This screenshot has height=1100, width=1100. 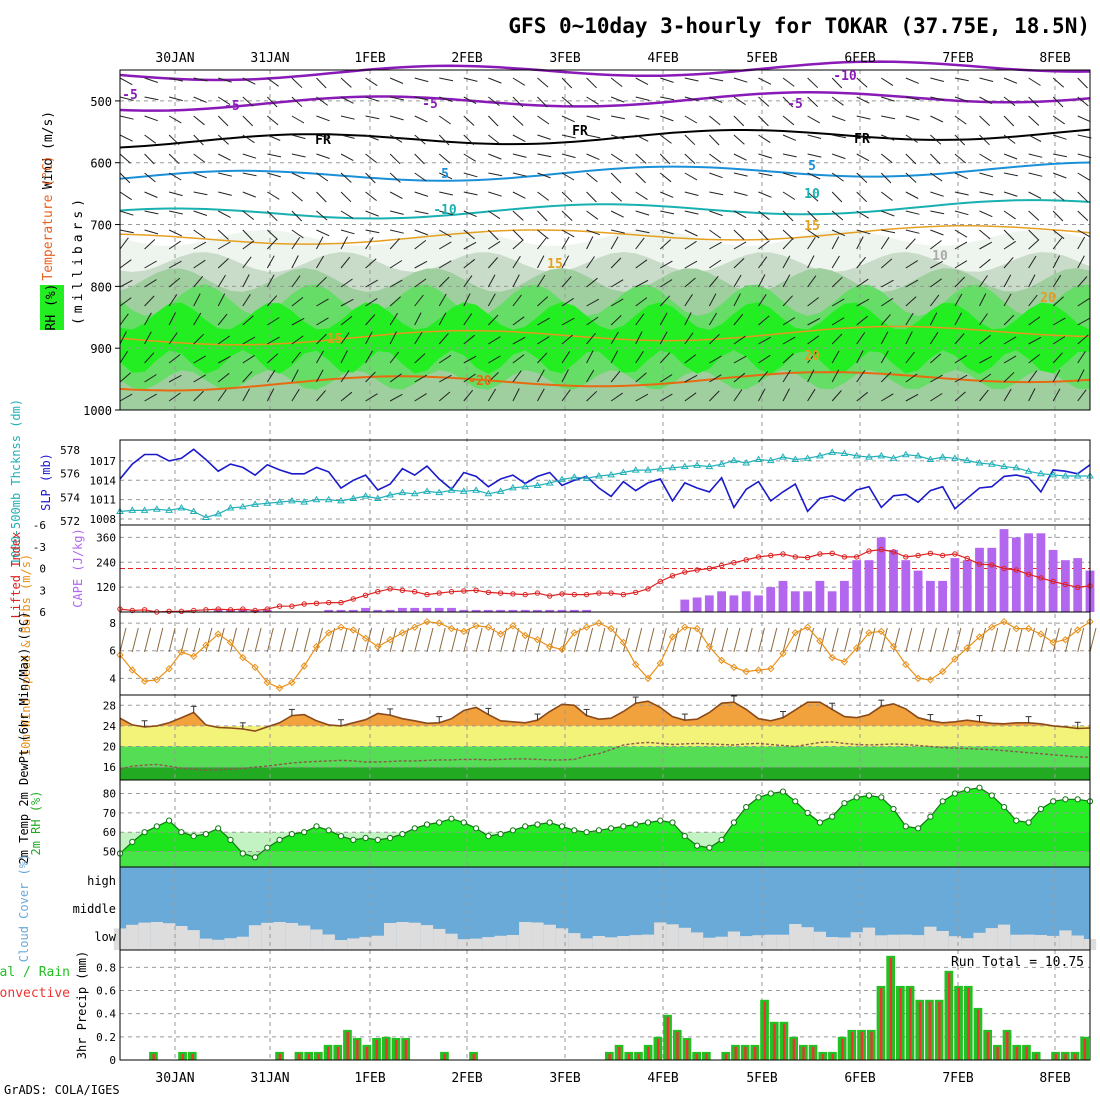 What do you see at coordinates (82, 1005) in the screenshot?
I see `precip-ylabel: 3hr Precip (mm)` at bounding box center [82, 1005].